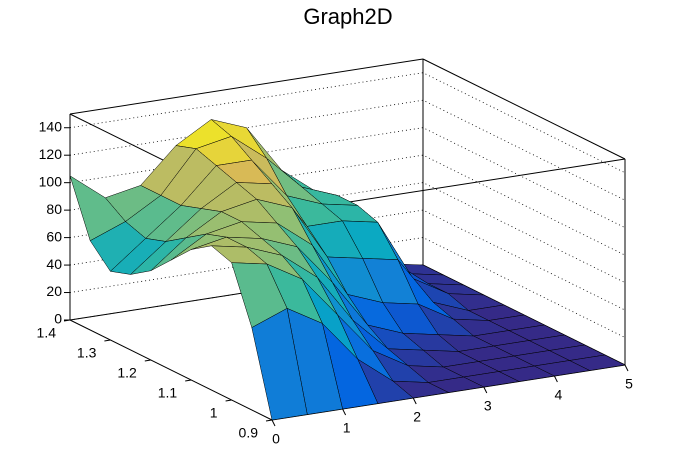 Image resolution: width=696 pixels, height=472 pixels. What do you see at coordinates (168, 393) in the screenshot?
I see `y-tick-label: 1.1` at bounding box center [168, 393].